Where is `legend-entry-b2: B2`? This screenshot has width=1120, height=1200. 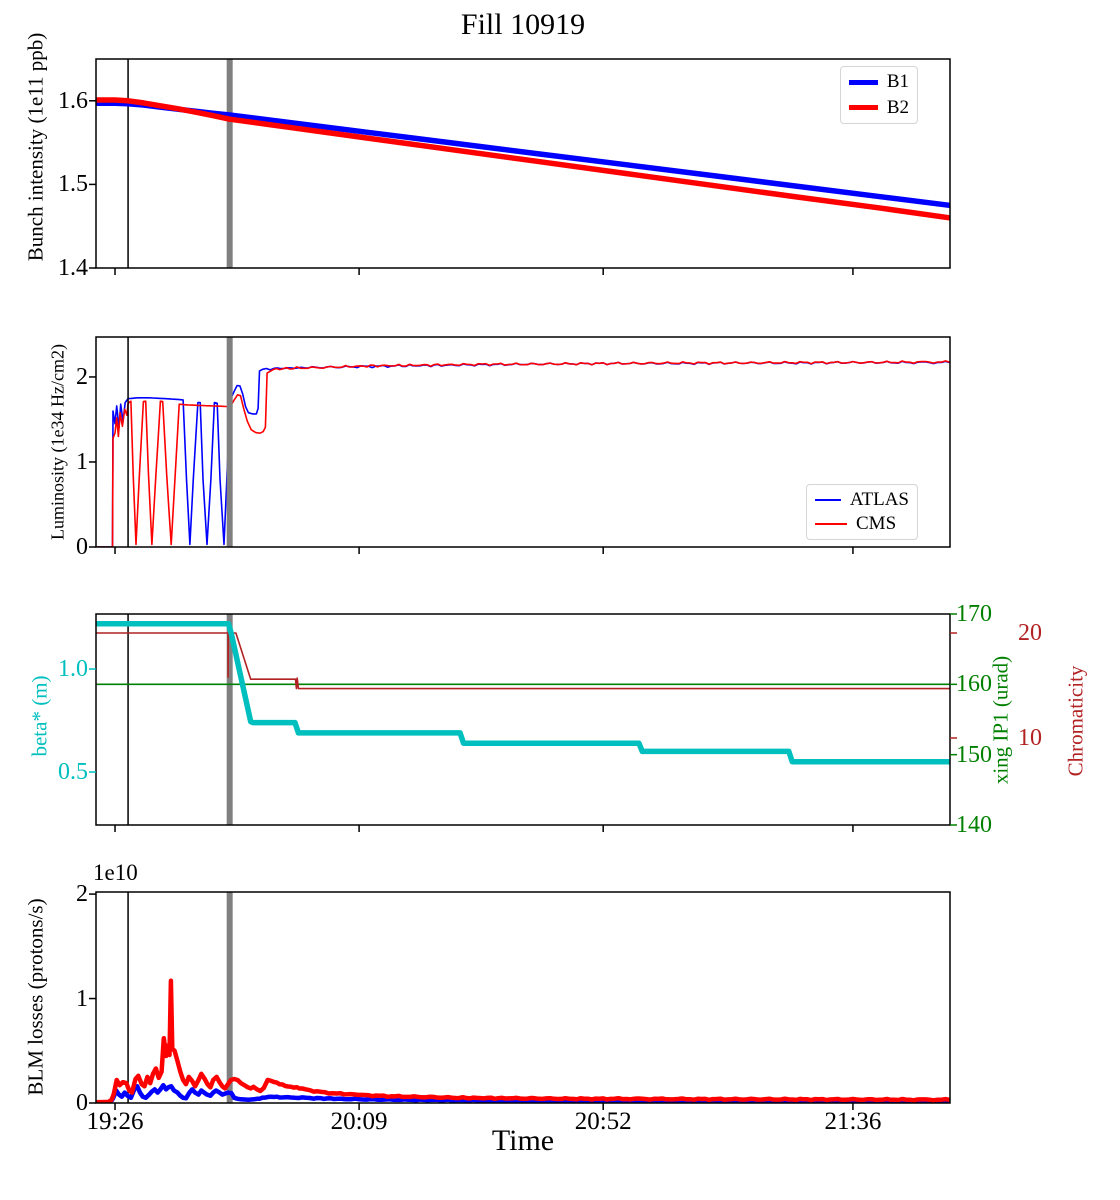 legend-entry-b2: B2 is located at coordinates (879, 108).